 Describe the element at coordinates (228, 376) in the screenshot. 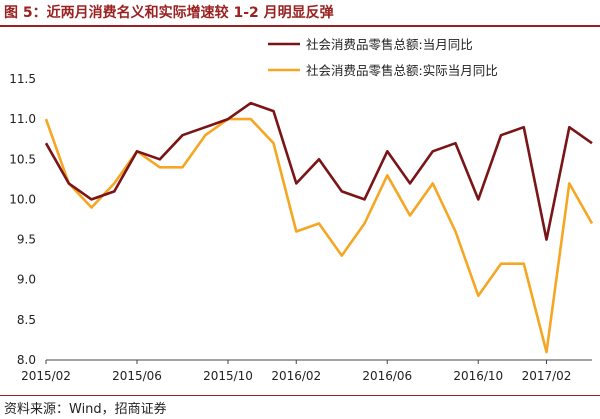

I see `x-tick-label: 2015/10` at that location.